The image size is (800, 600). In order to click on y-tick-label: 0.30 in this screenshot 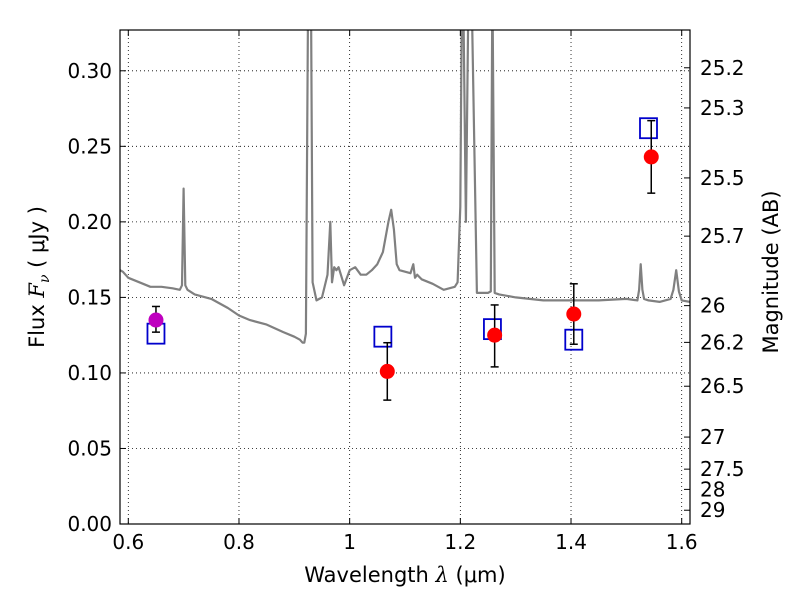, I will do `click(89, 71)`.